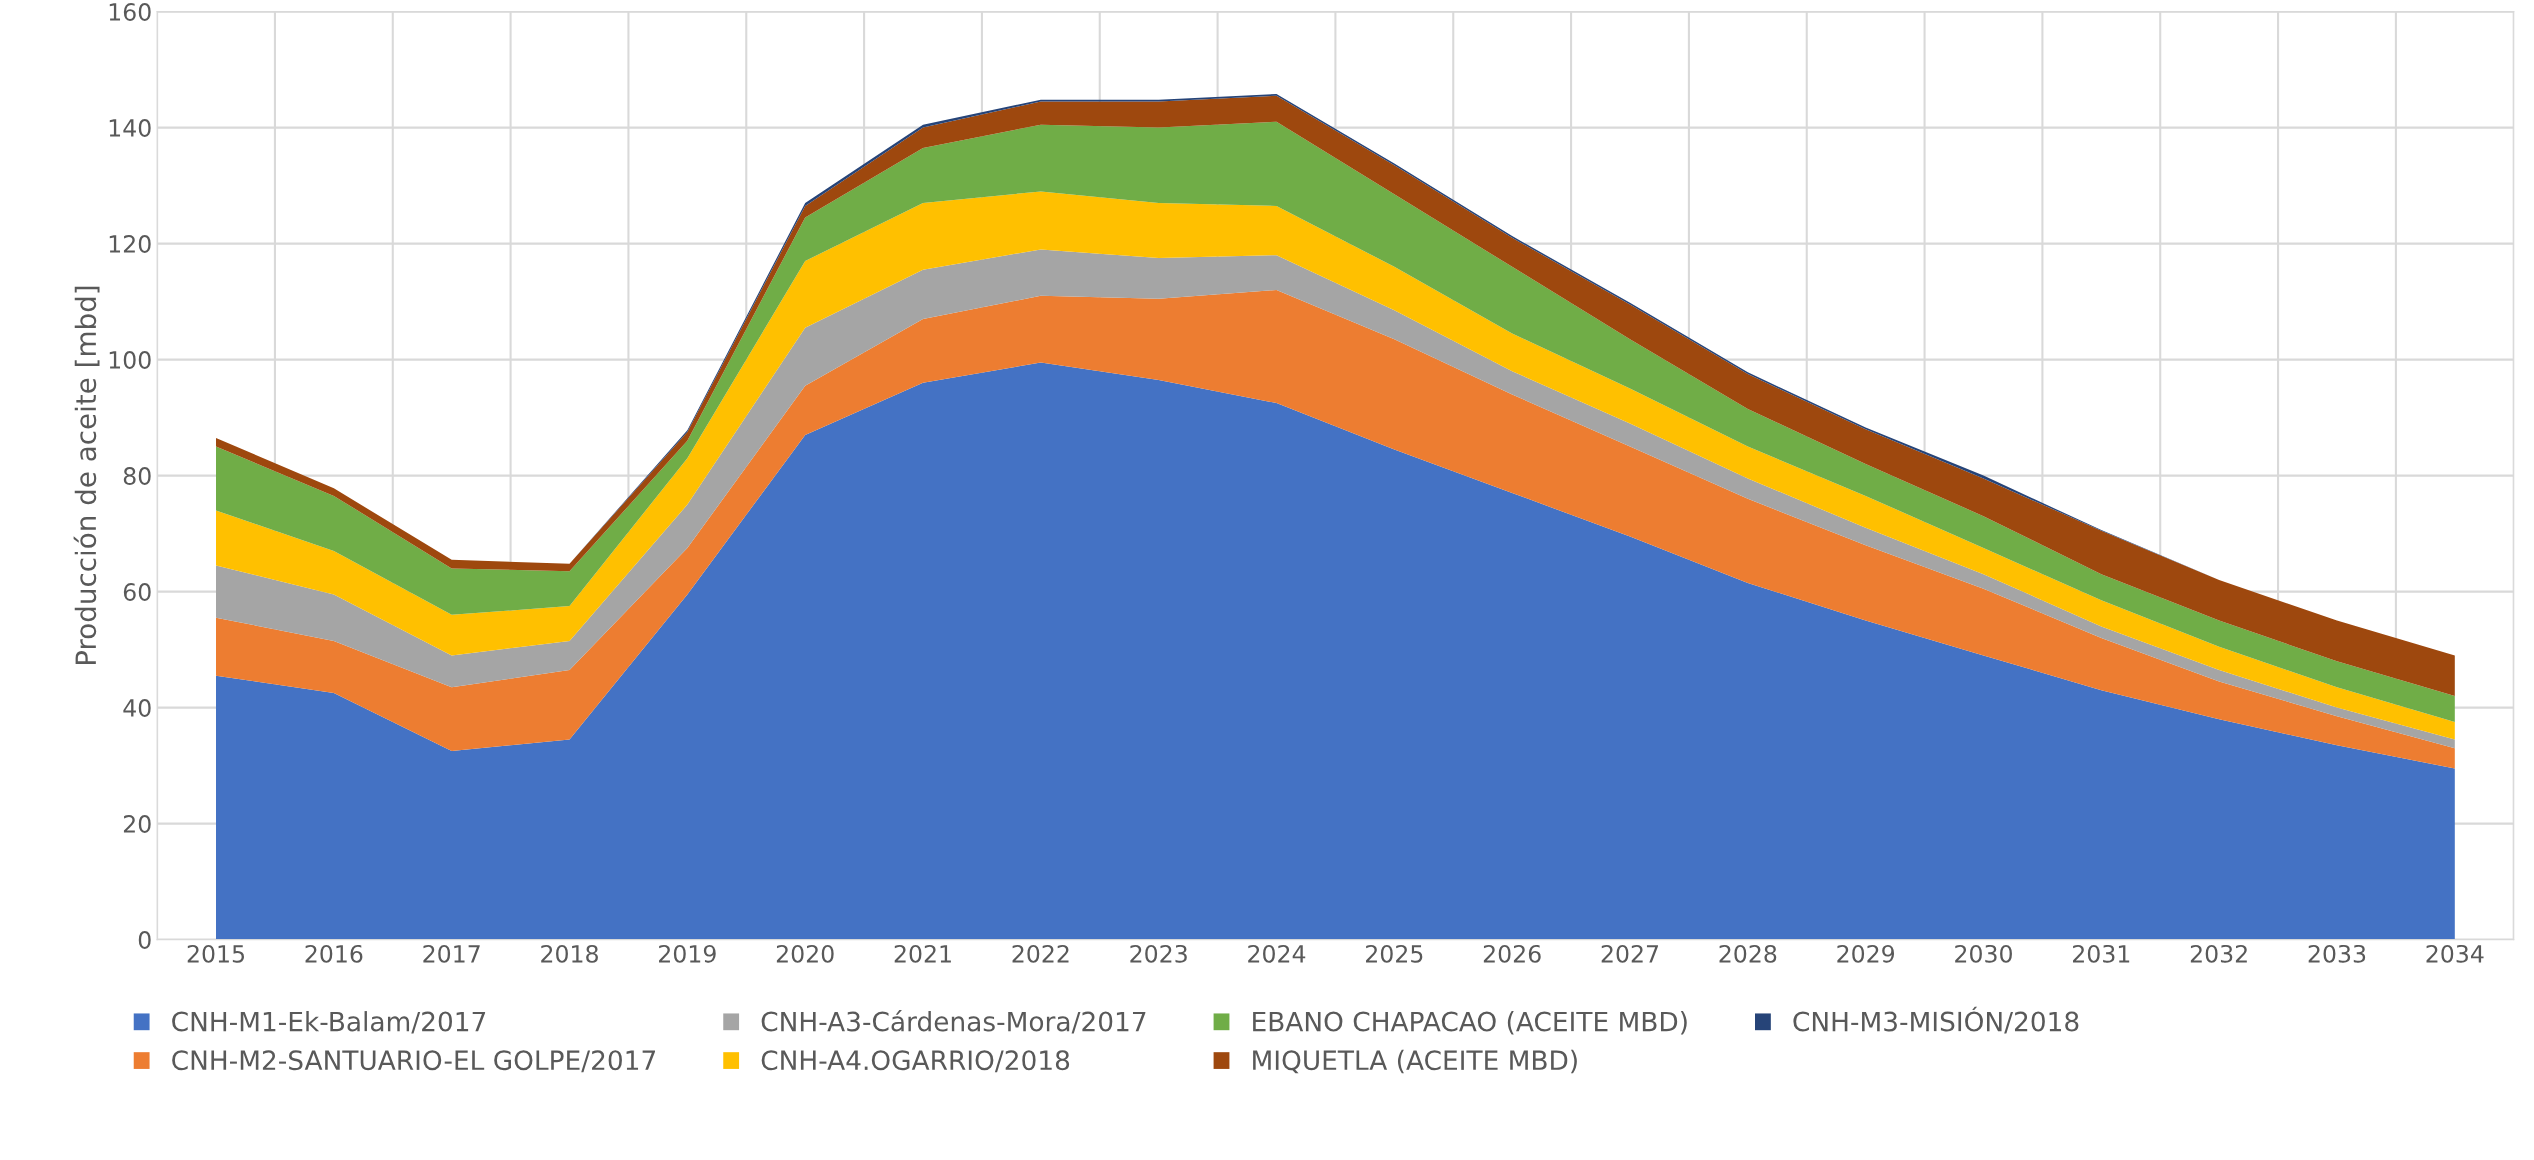 The width and height of the screenshot is (2534, 1160). I want to click on x-tick-label: 2021, so click(922, 953).